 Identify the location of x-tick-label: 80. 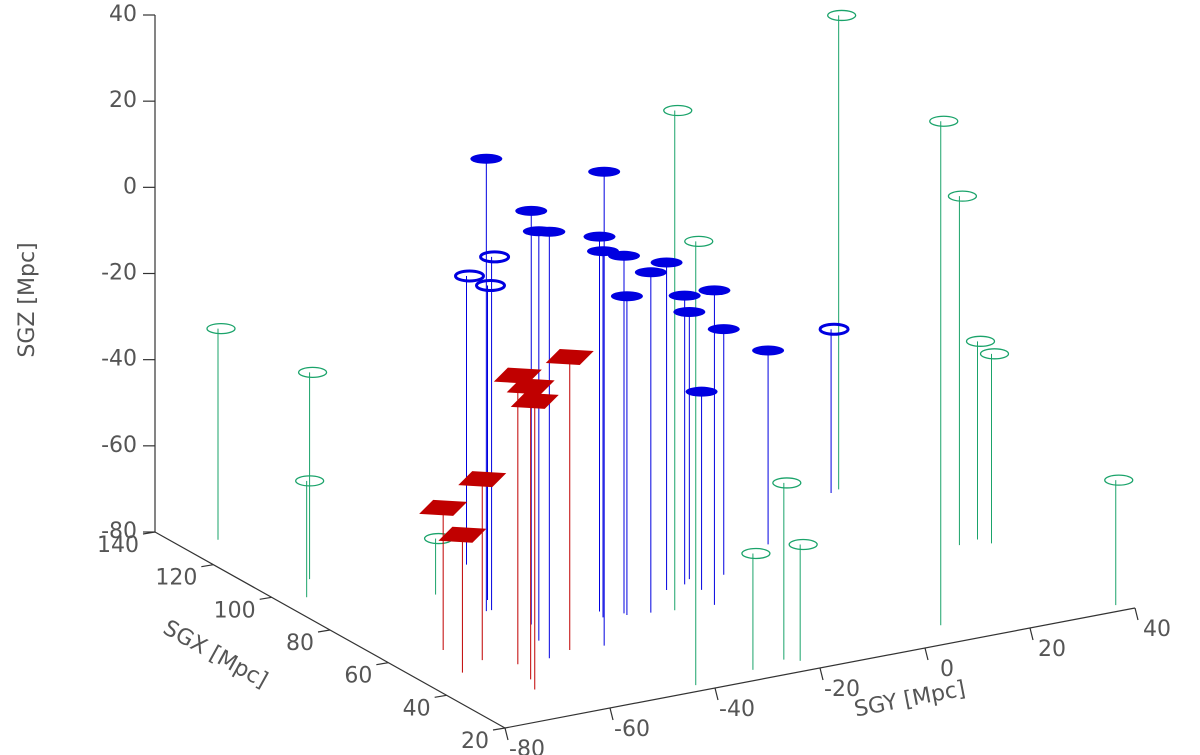
(300, 643).